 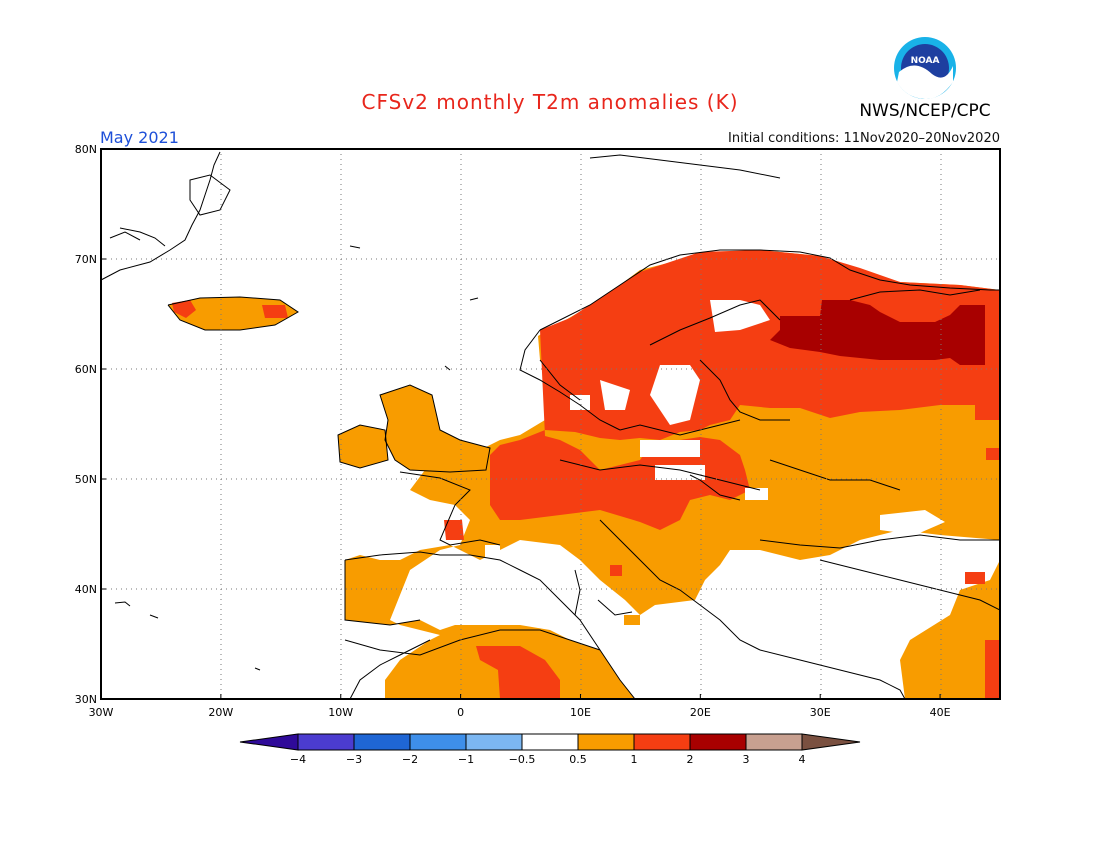 What do you see at coordinates (410, 759) in the screenshot?
I see `colorbar-tick-label: −2` at bounding box center [410, 759].